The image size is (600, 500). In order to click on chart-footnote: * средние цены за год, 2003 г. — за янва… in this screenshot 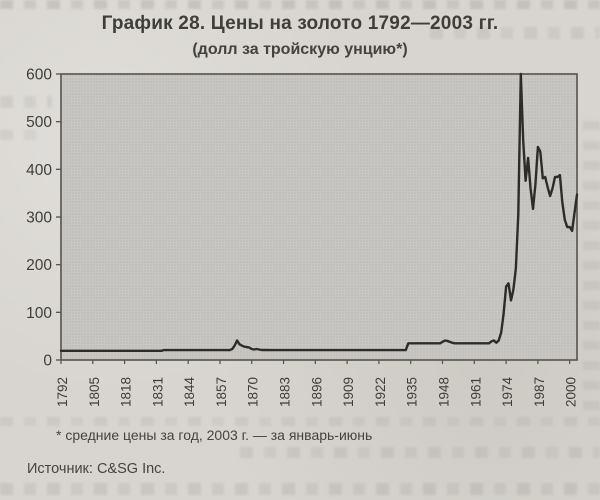, I will do `click(214, 435)`.